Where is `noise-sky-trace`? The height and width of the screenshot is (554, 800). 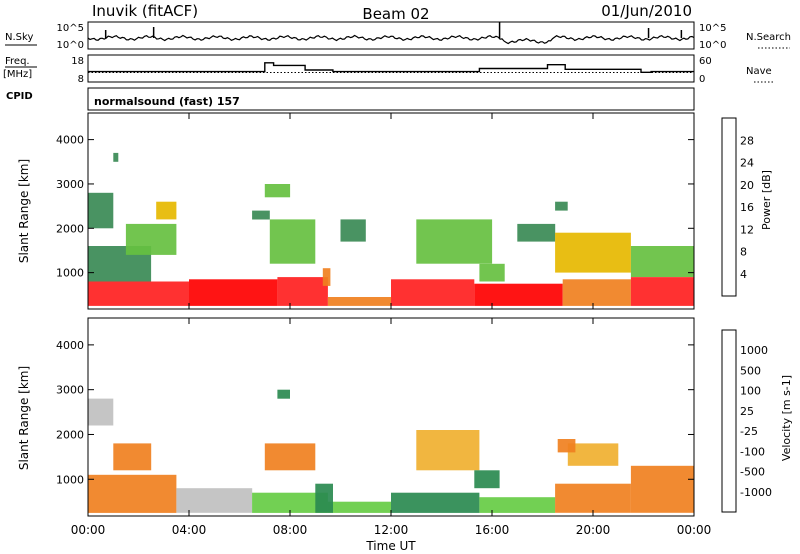
noise-sky-trace is located at coordinates (391, 33).